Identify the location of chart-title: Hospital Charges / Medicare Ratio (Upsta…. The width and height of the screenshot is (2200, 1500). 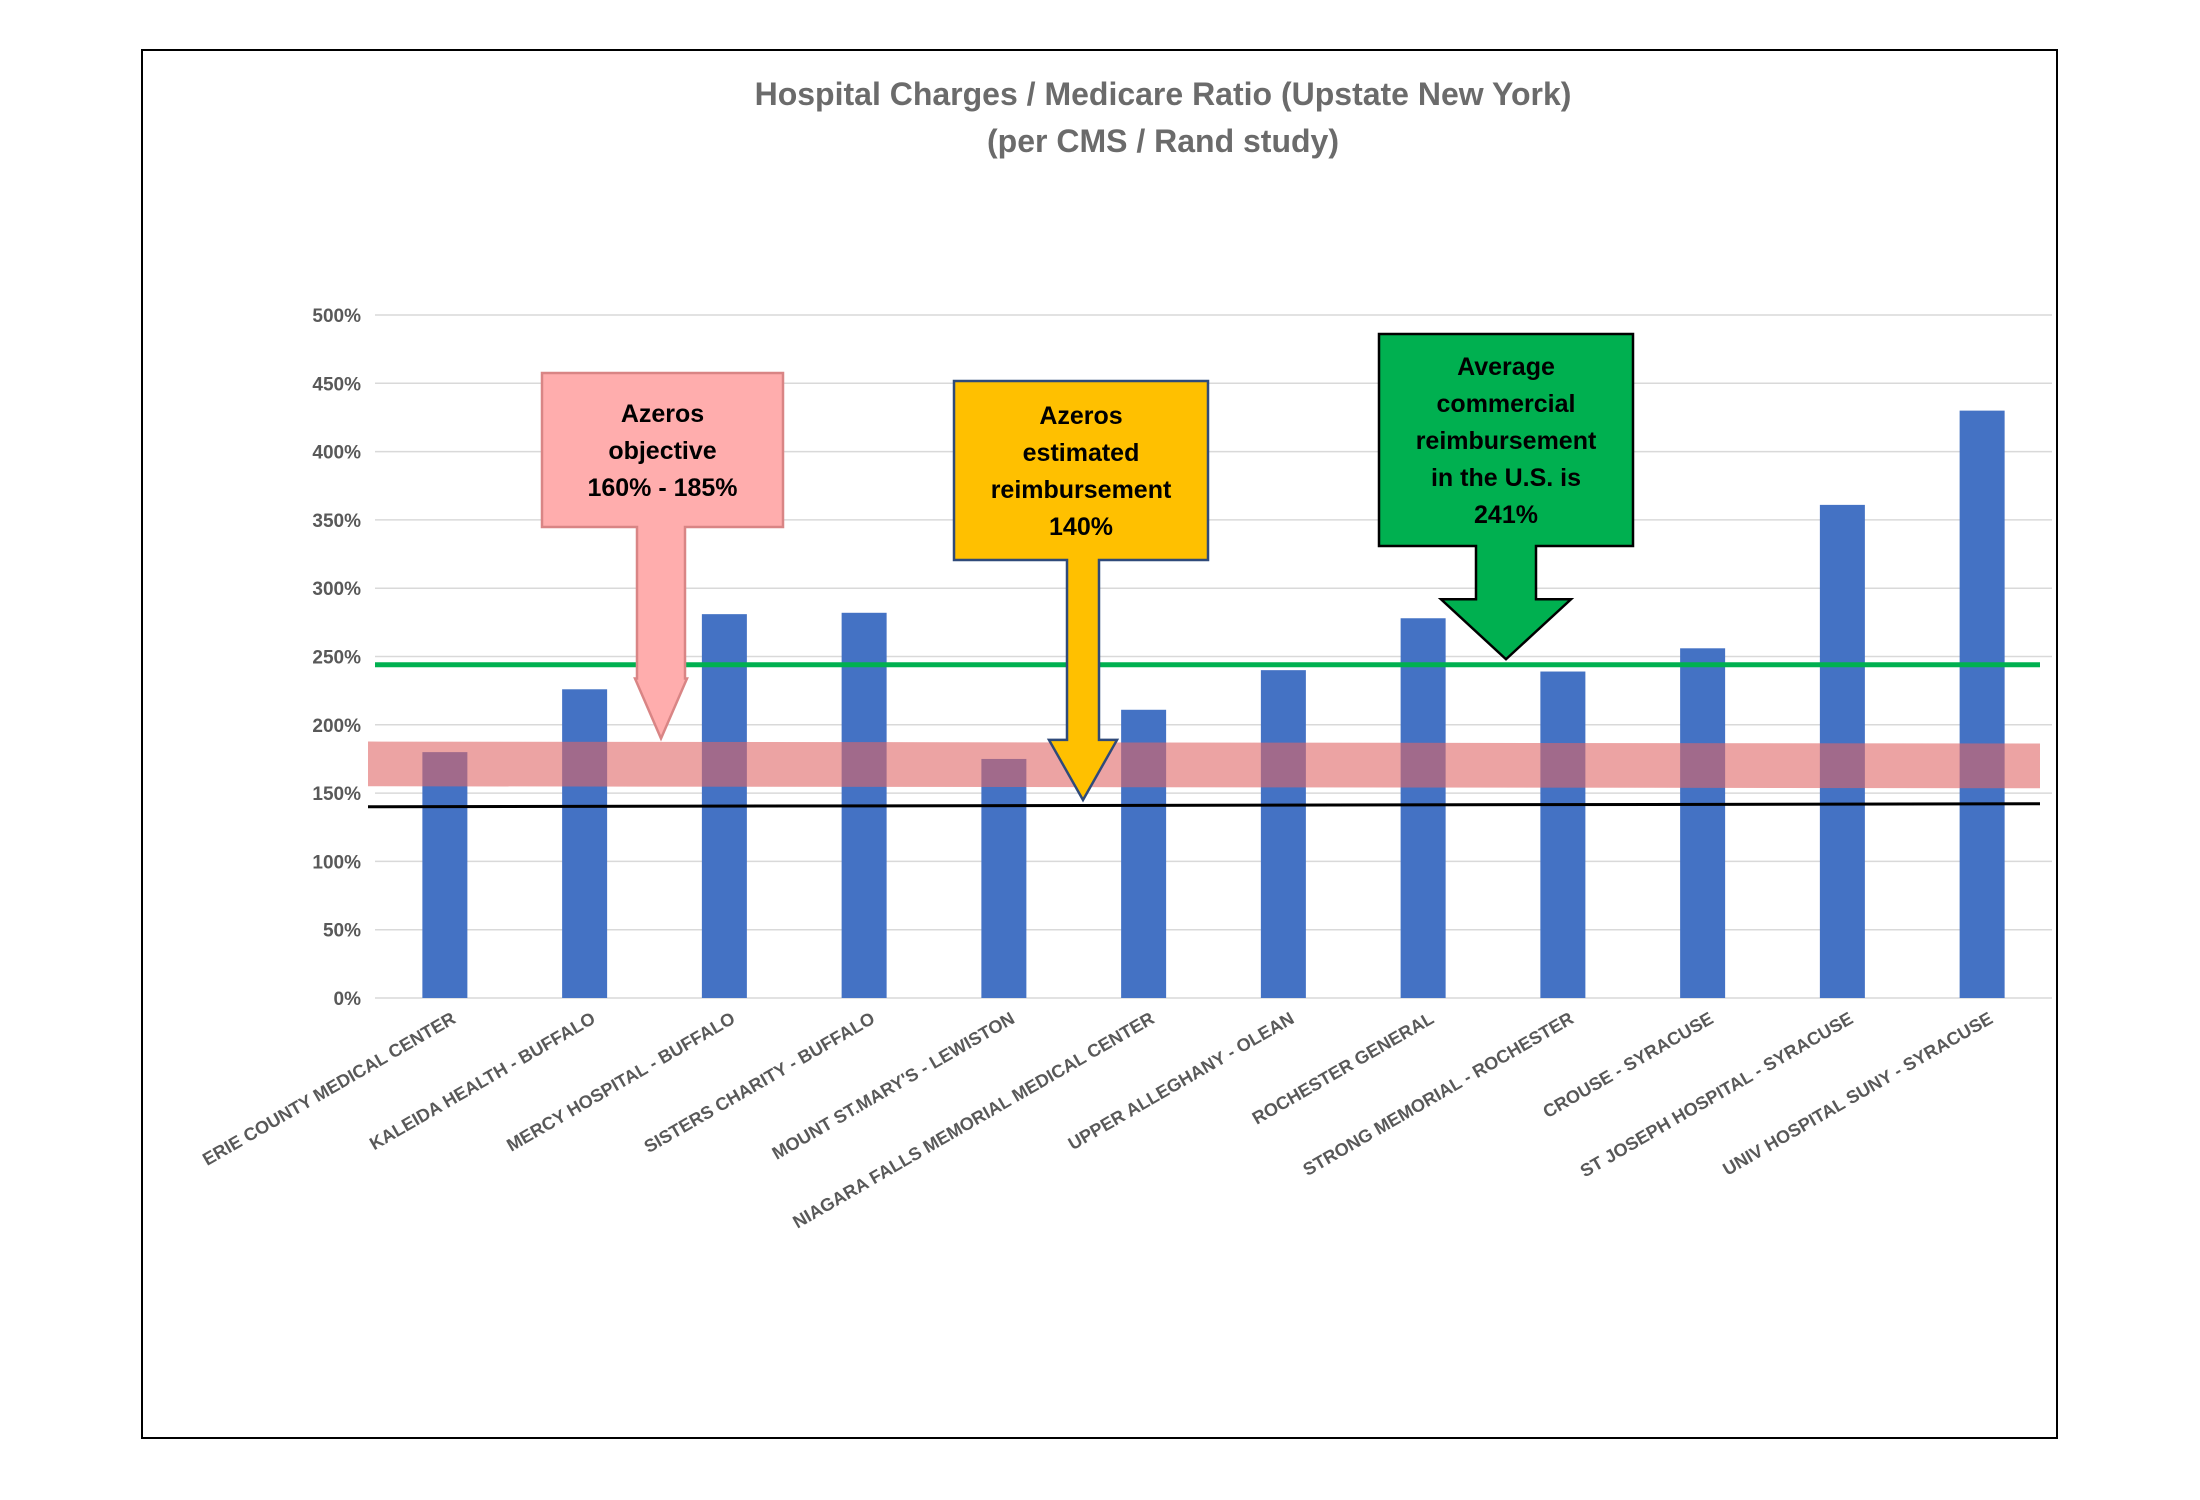
(1163, 94).